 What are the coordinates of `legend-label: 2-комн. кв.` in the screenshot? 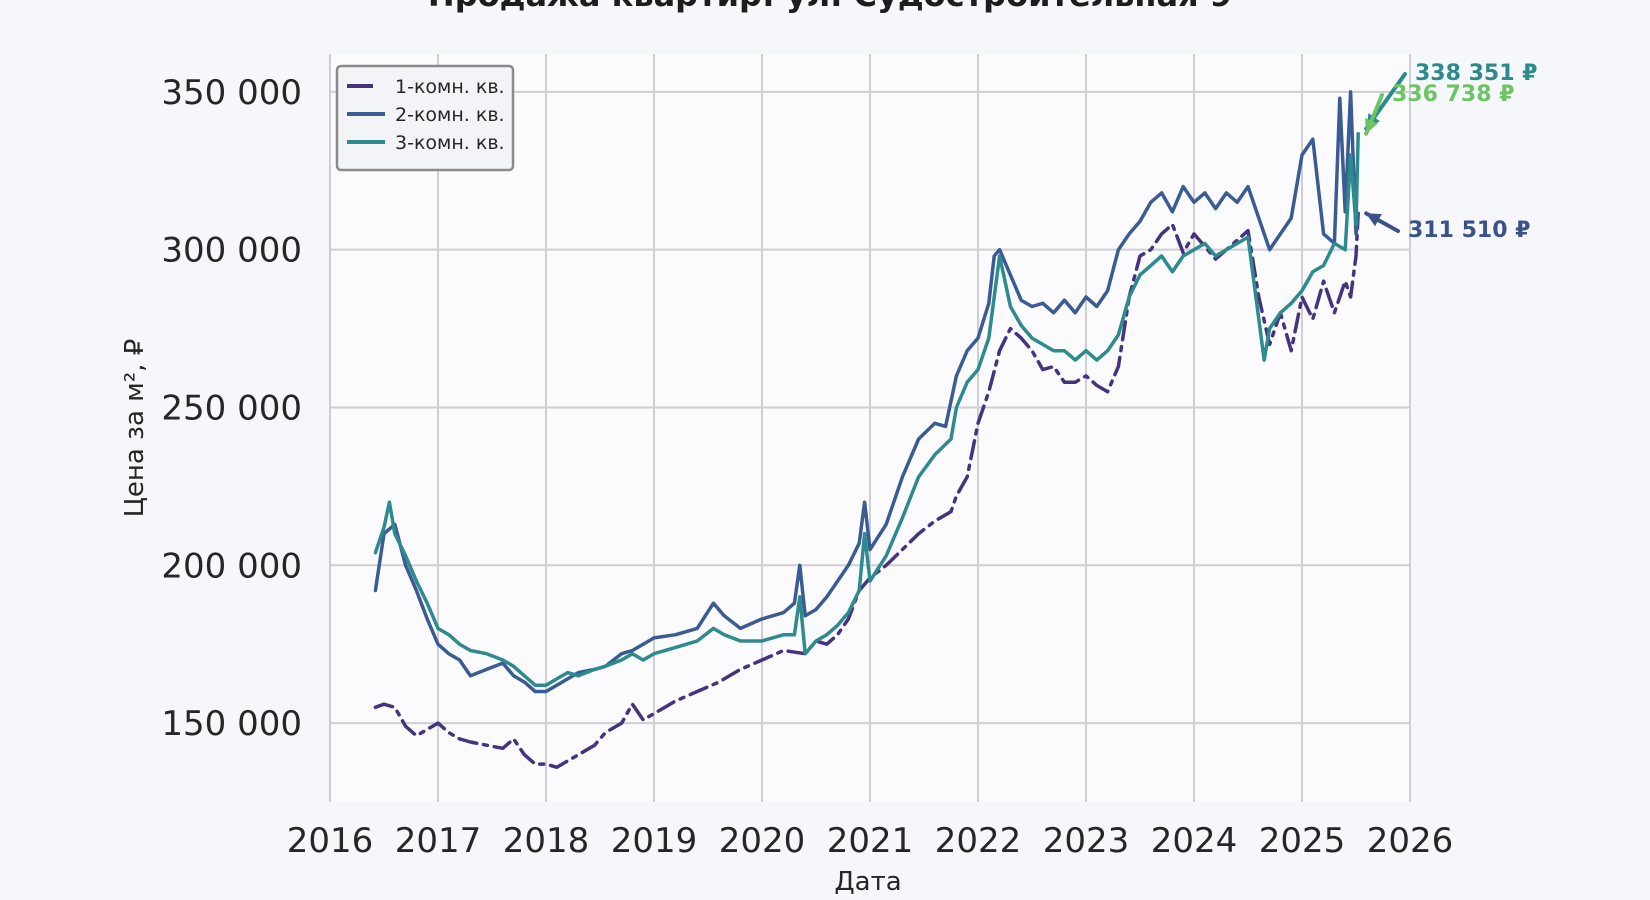 It's located at (450, 115).